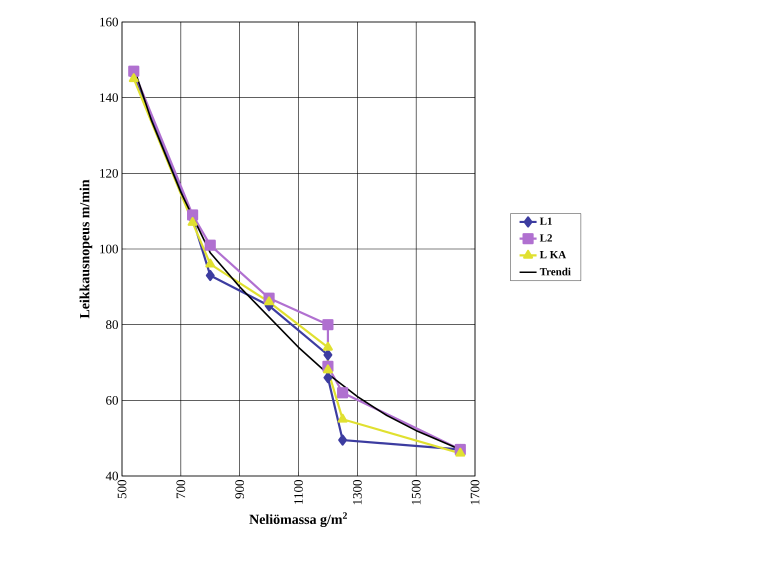 This screenshot has width=757, height=588. I want to click on y-tick-label: 40, so click(112, 476).